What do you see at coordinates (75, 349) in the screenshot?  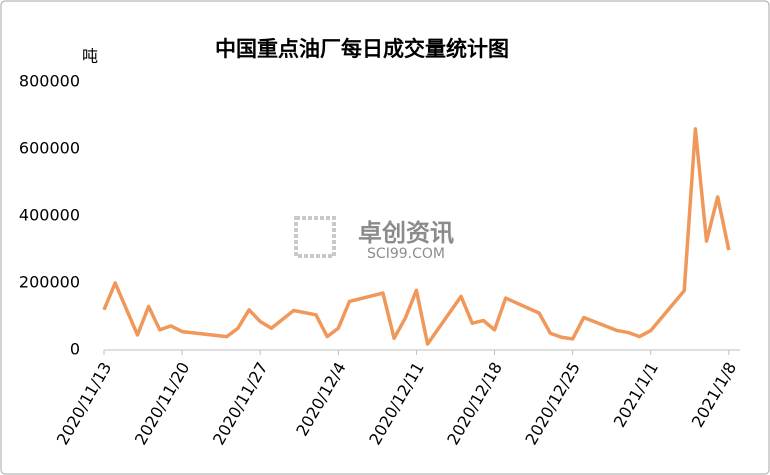 I see `y-tick-label: 0` at bounding box center [75, 349].